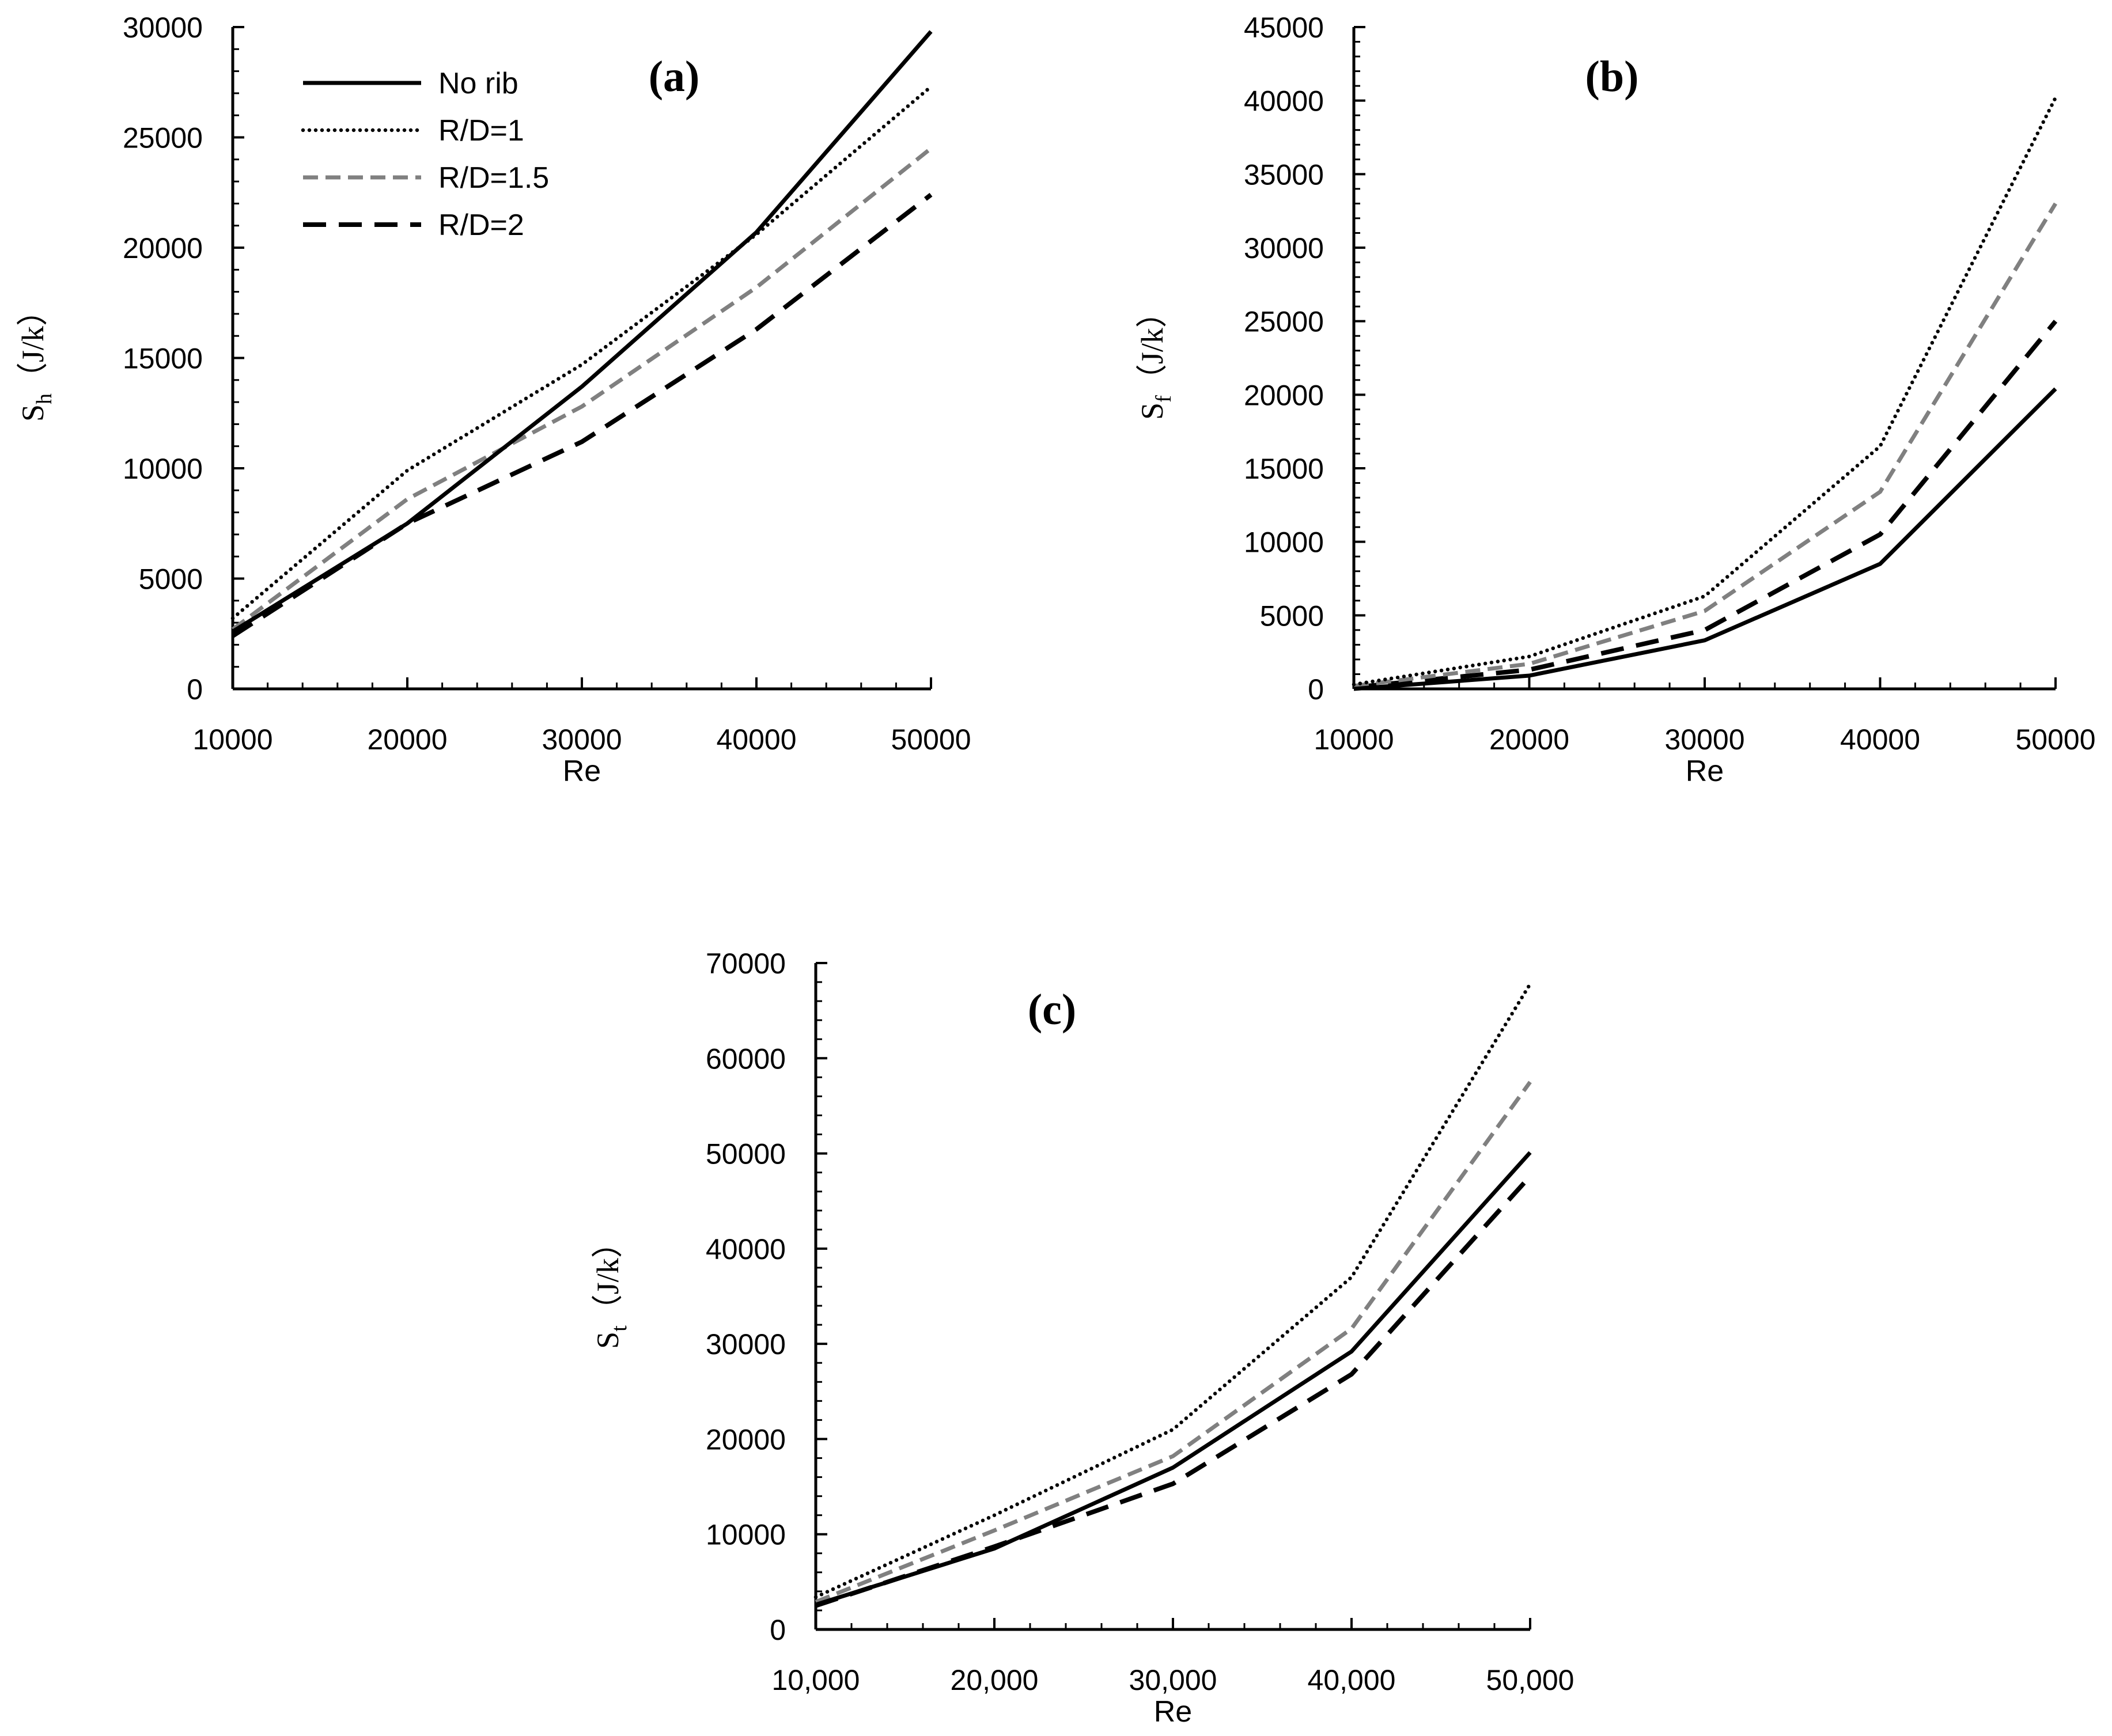 The width and height of the screenshot is (2112, 1736). What do you see at coordinates (816, 1680) in the screenshot?
I see `x-tick-label: 10,000` at bounding box center [816, 1680].